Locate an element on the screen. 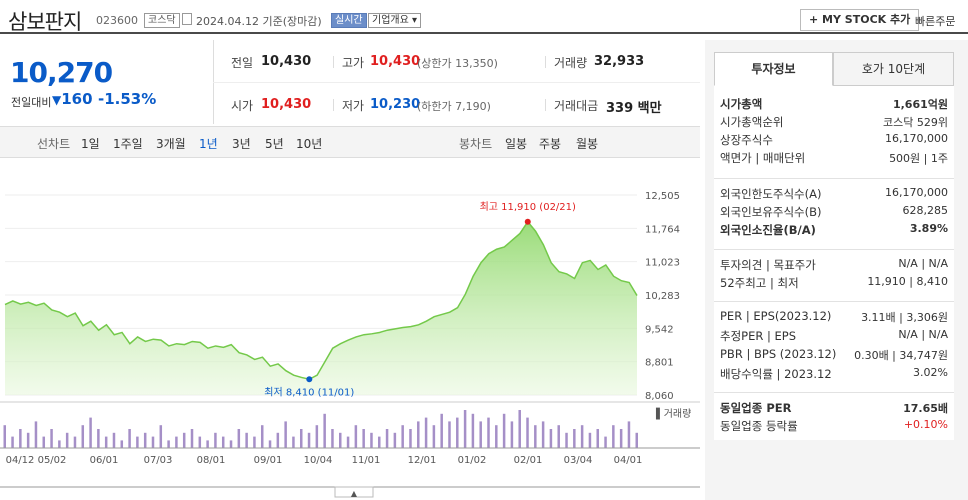 This screenshot has width=968, height=500. y-tick-label: 12,505 is located at coordinates (662, 196).